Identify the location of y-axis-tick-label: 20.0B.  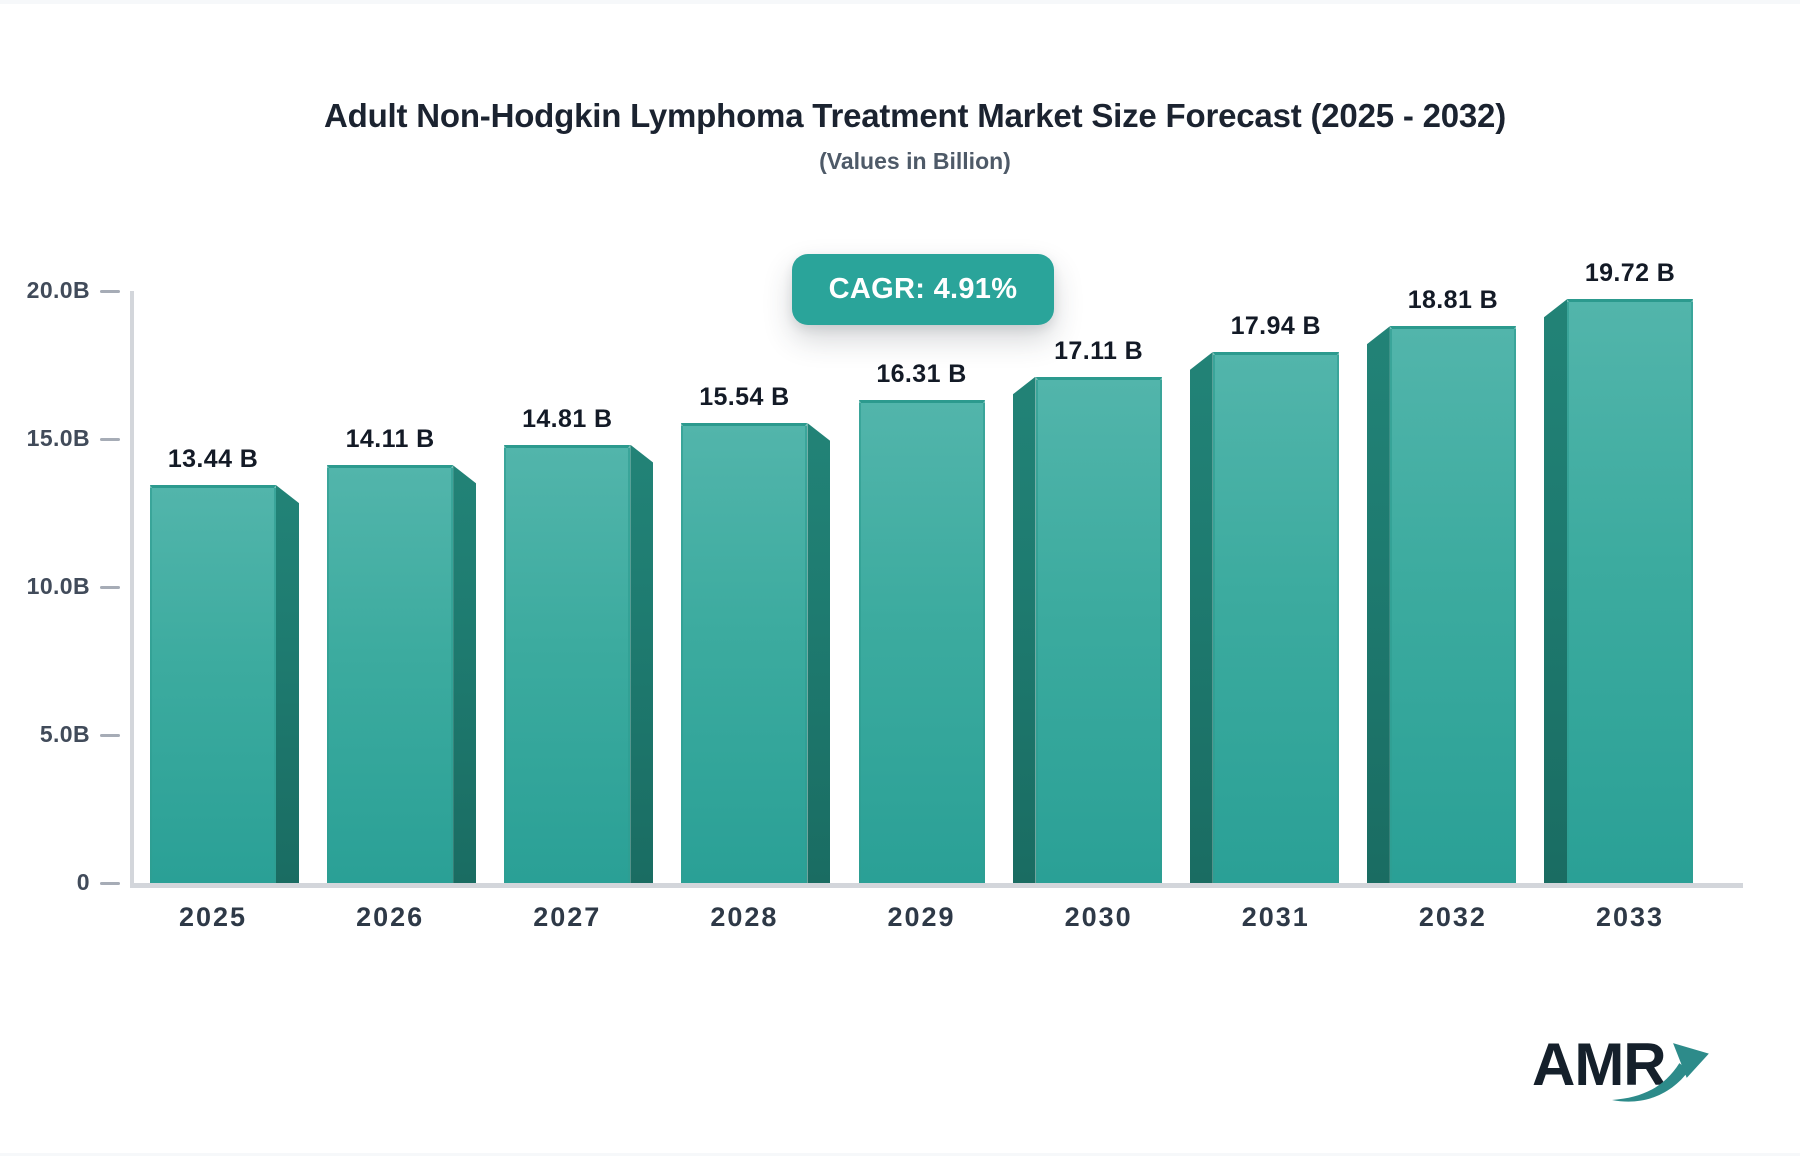
(58, 290).